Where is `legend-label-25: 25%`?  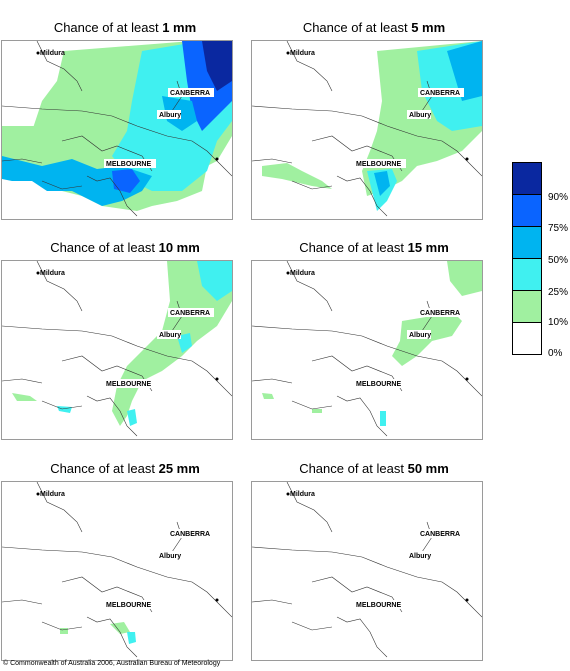
legend-label-25: 25% is located at coordinates (558, 292).